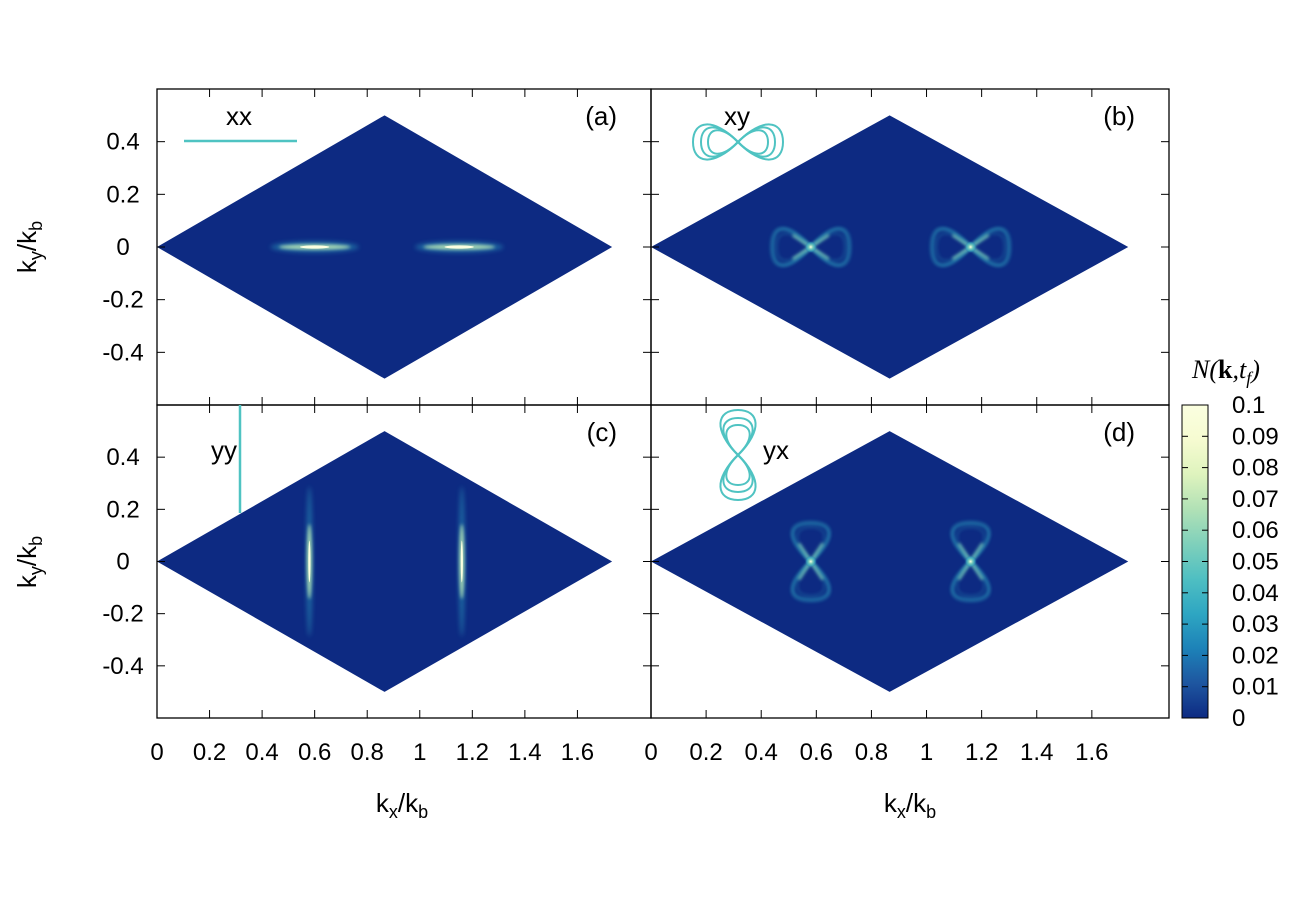 The width and height of the screenshot is (1300, 900). I want to click on y-axis-label-bottom: ky/kb, so click(29, 562).